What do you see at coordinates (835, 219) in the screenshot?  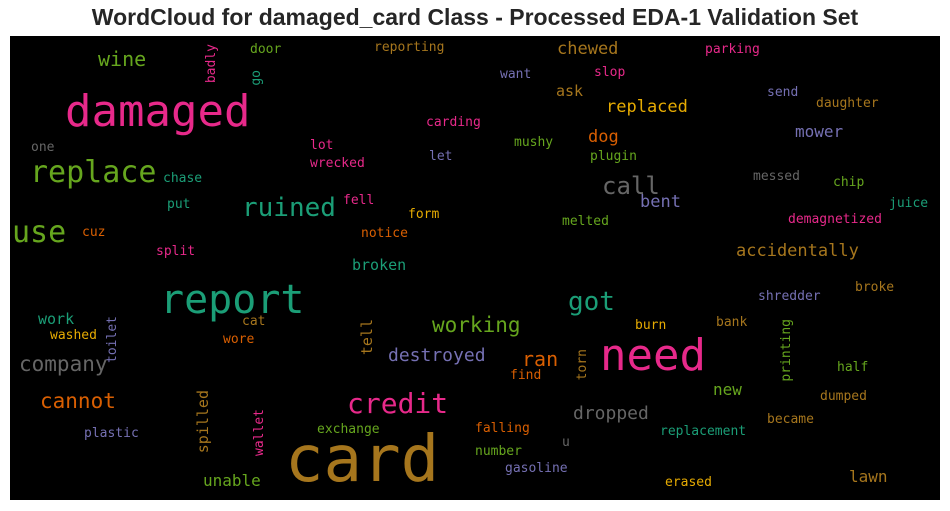 I see `word-demagnetized: demagnetized` at bounding box center [835, 219].